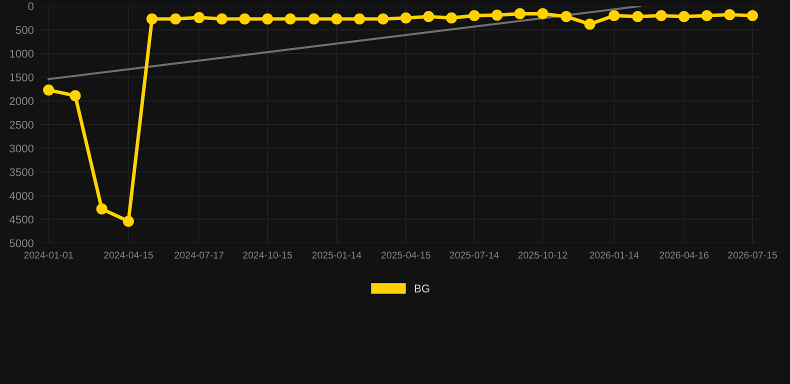 This screenshot has width=790, height=384. Describe the element at coordinates (31, 6) in the screenshot. I see `y-tick-label: 0` at that location.